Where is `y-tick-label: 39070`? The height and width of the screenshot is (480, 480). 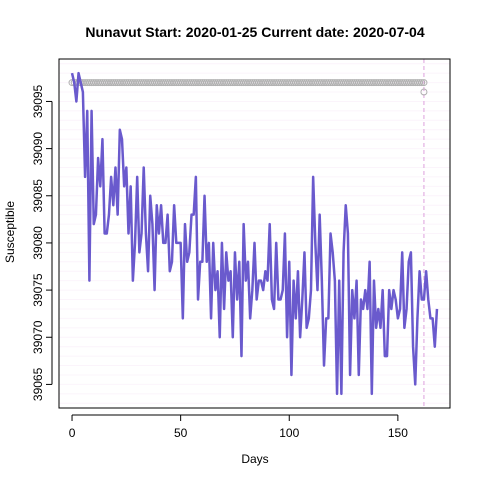
y-tick-label: 39070 is located at coordinates (38, 337).